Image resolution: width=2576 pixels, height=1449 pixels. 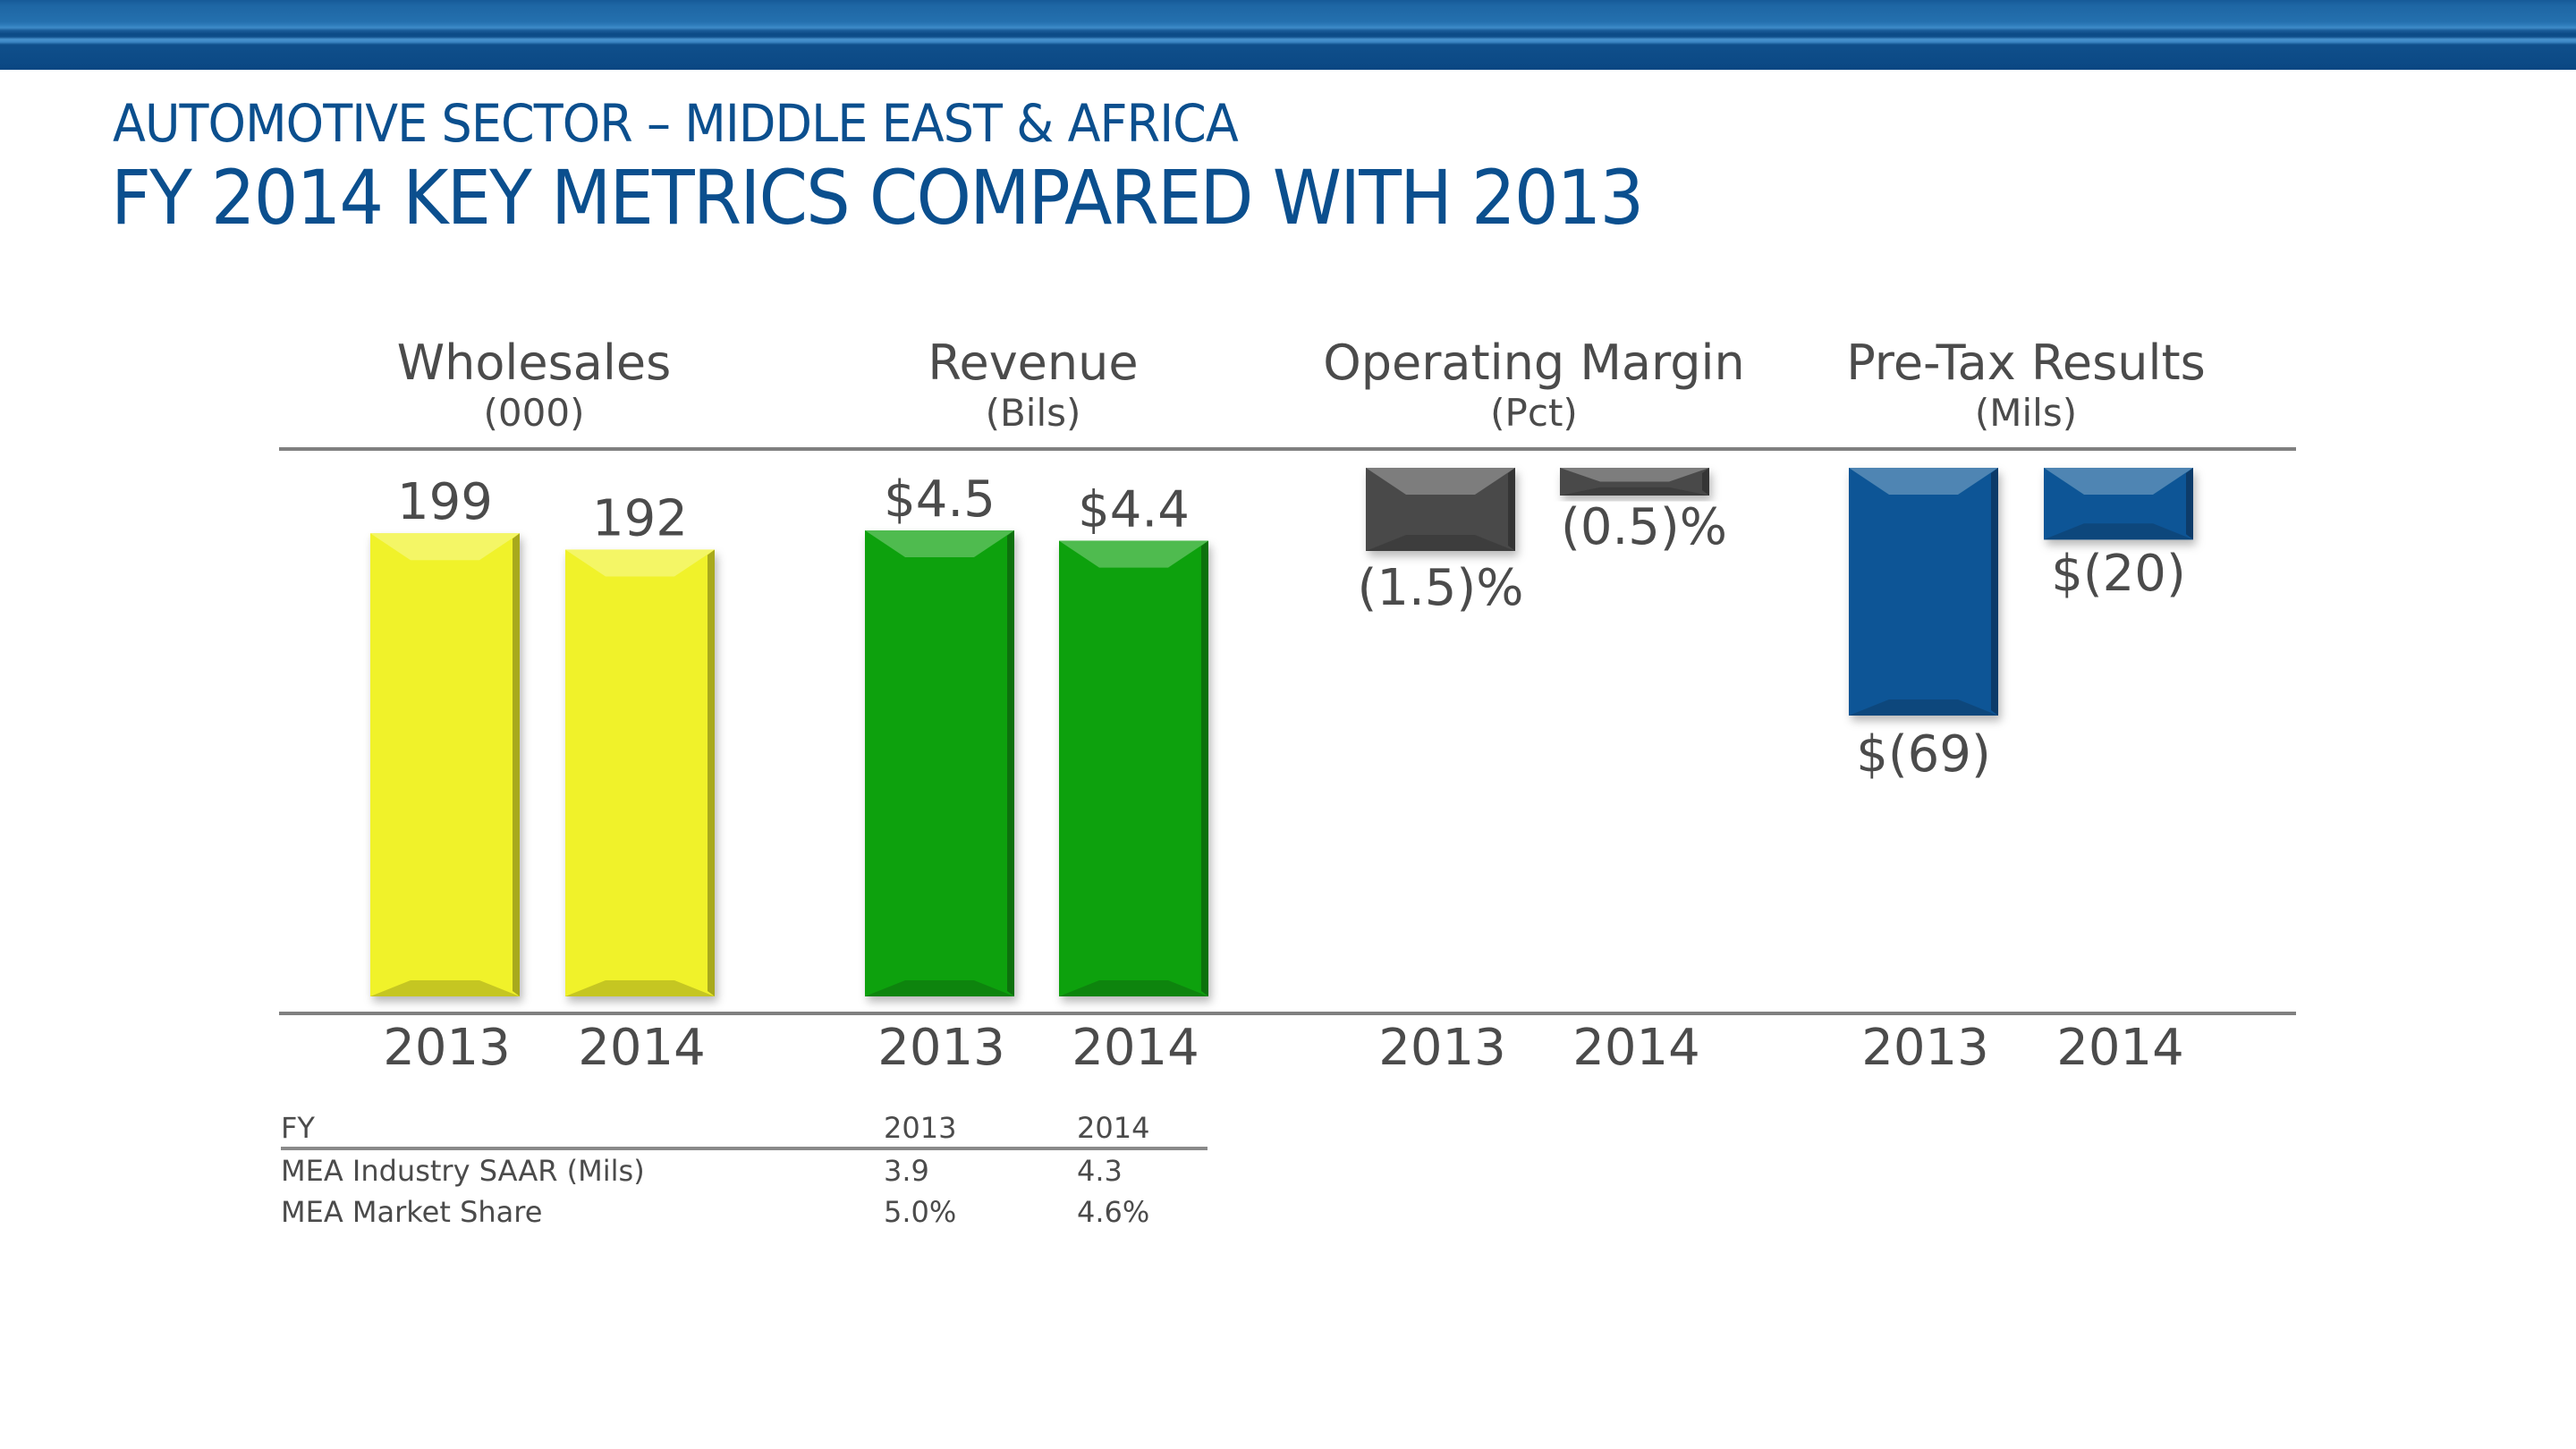 What do you see at coordinates (463, 1171) in the screenshot?
I see `table-cell-label: MEA Industry SAAR (Mils)` at bounding box center [463, 1171].